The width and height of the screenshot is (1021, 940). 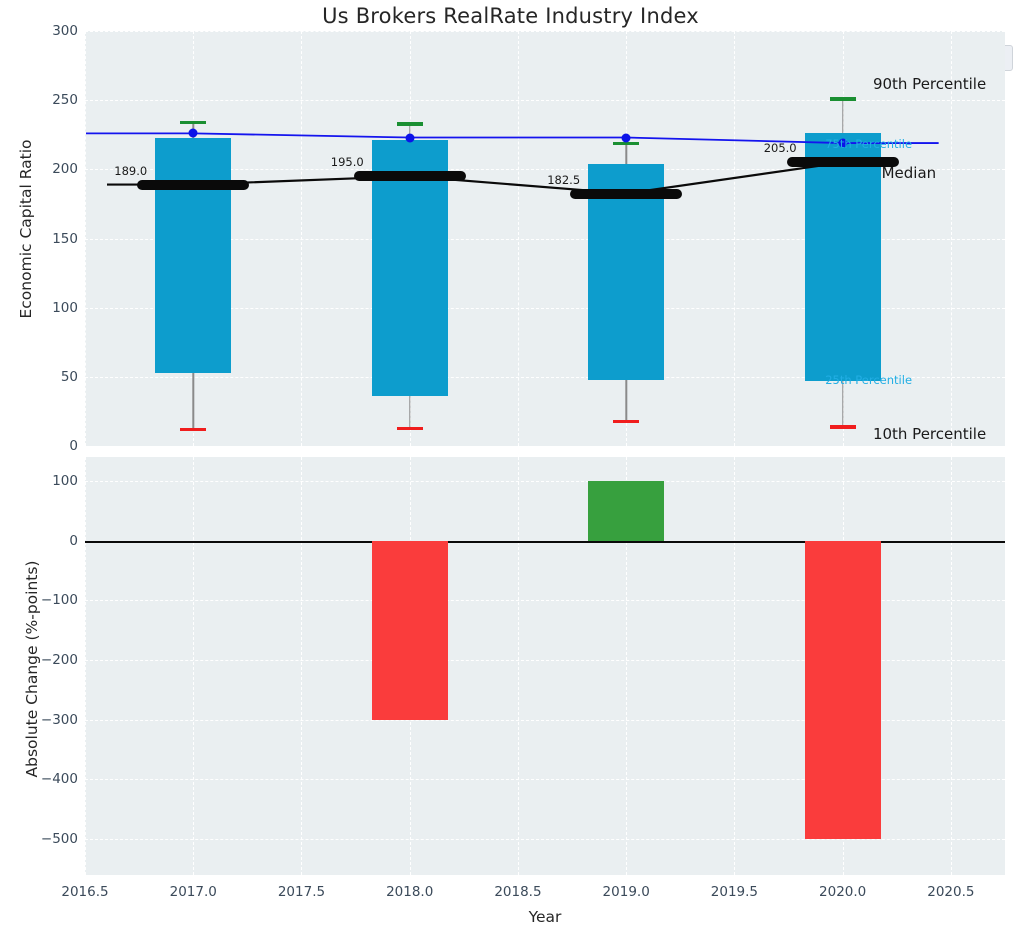 I want to click on median-value-label: 189.0, so click(x=131, y=170).